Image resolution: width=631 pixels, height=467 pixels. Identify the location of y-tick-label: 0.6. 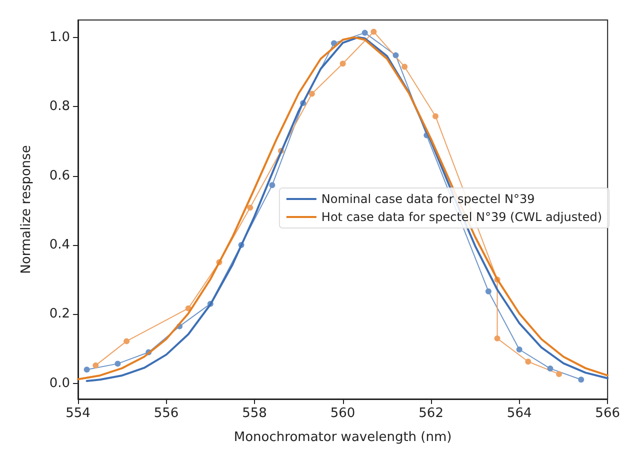
(59, 176).